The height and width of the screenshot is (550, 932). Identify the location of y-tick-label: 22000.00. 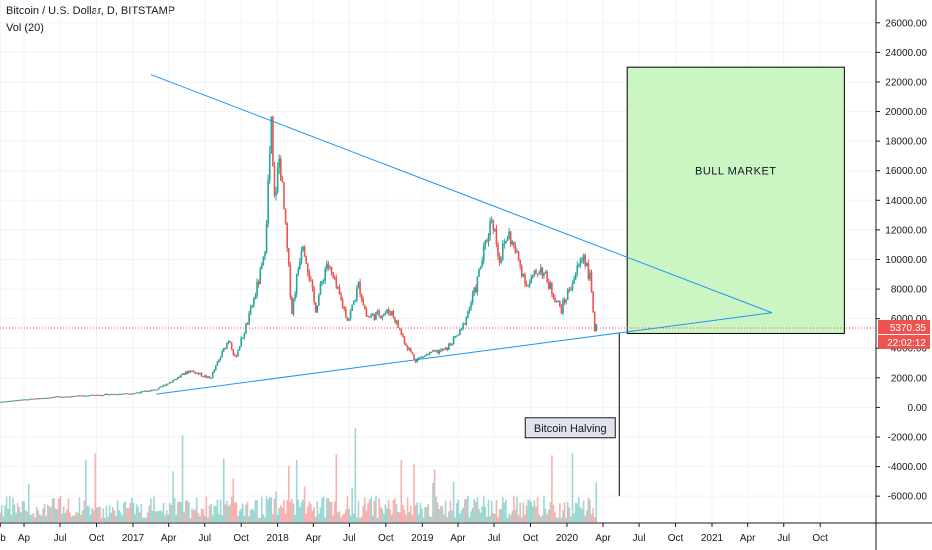
(906, 82).